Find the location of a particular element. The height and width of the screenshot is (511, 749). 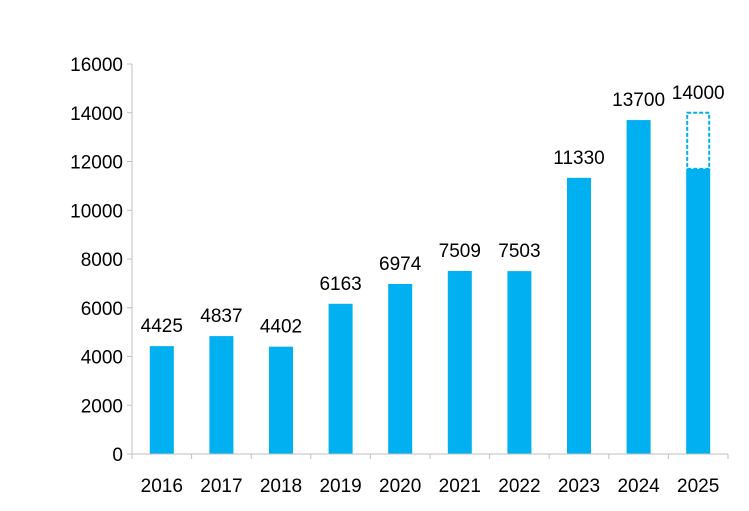

y-tick-label: 8000 is located at coordinates (102, 260).